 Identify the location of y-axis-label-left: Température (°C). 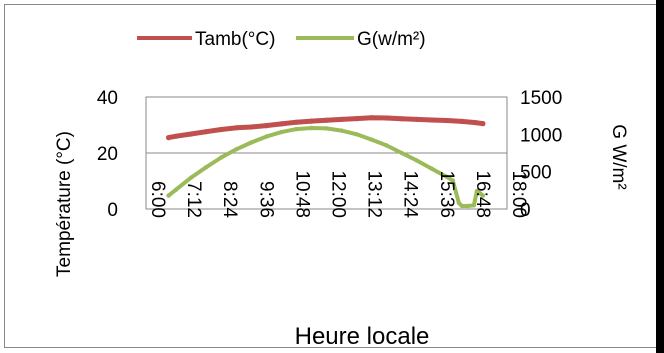
(64, 204).